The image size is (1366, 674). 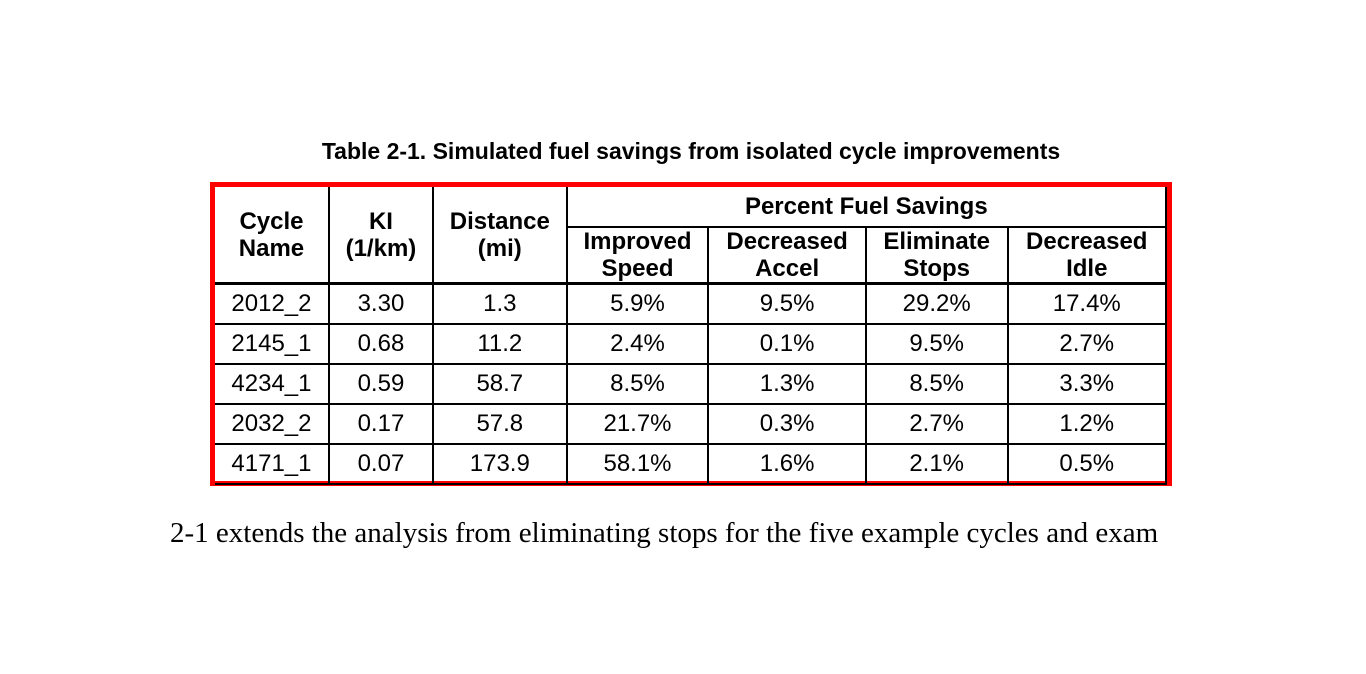 What do you see at coordinates (380, 423) in the screenshot?
I see `table-cell: 0.17` at bounding box center [380, 423].